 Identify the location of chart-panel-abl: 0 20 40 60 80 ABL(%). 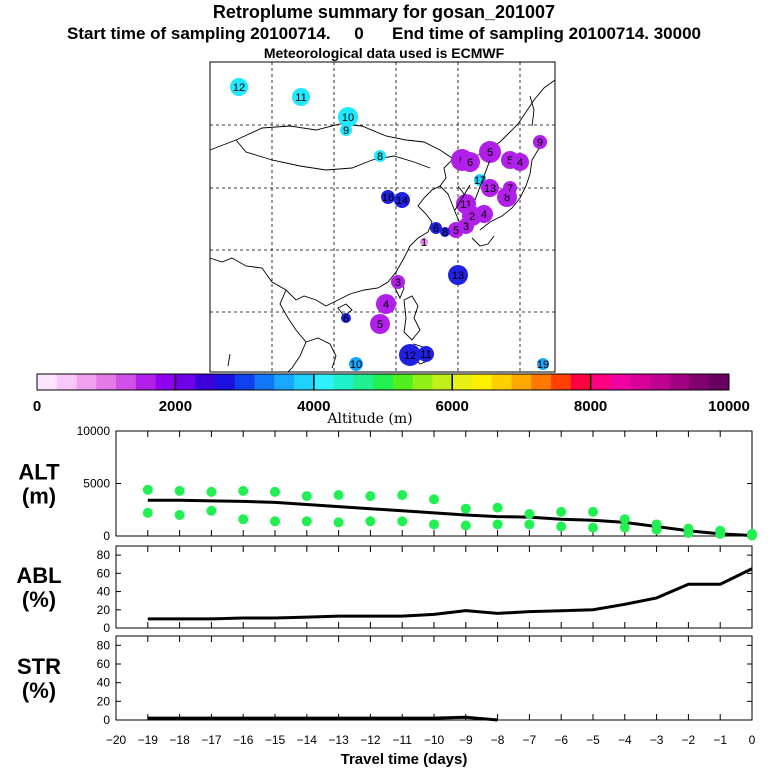
(384, 590).